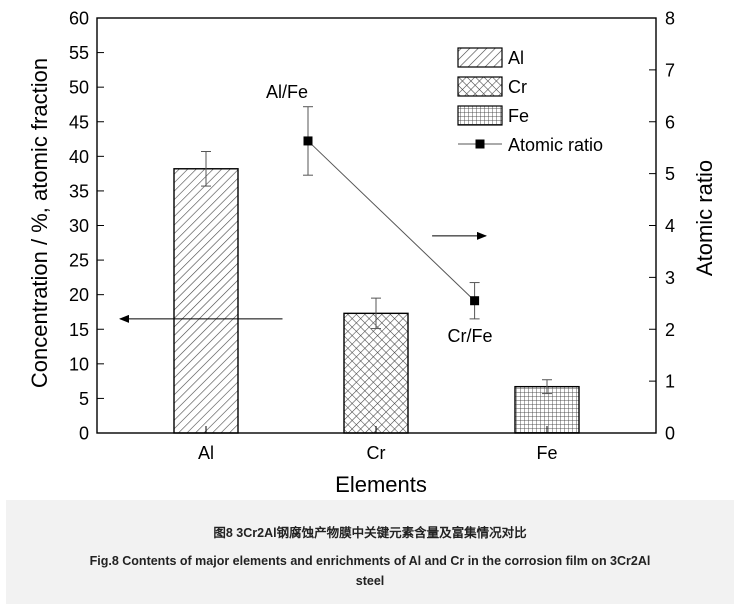 The width and height of the screenshot is (740, 610). What do you see at coordinates (84, 399) in the screenshot?
I see `y-tick-label: 5` at bounding box center [84, 399].